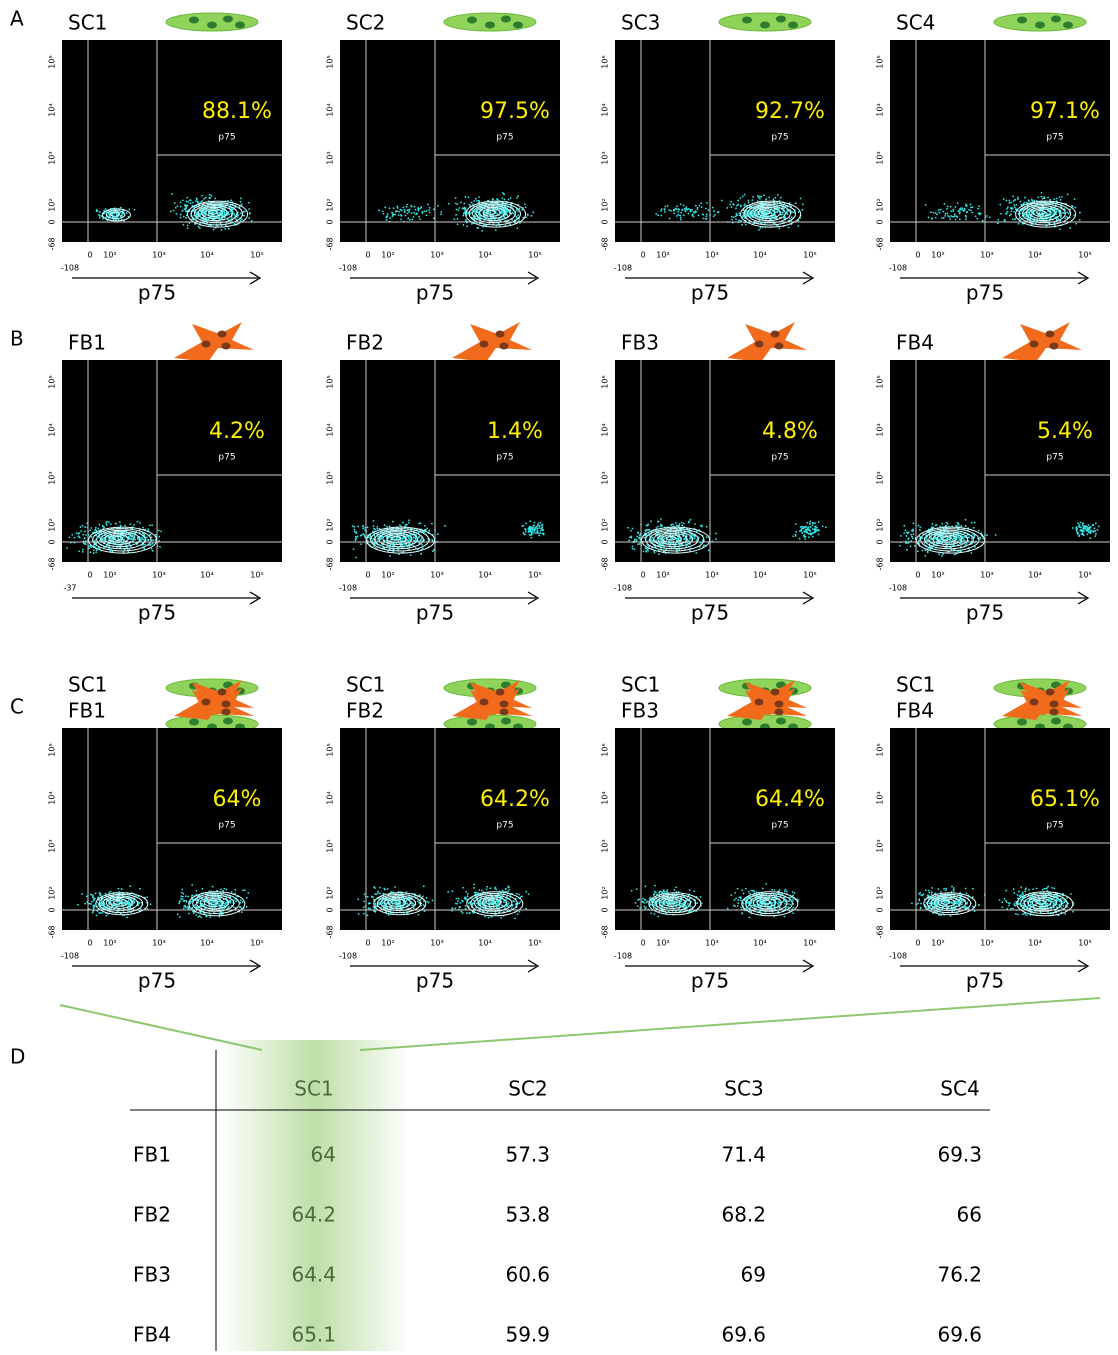 This screenshot has width=1118, height=1355. What do you see at coordinates (790, 111) in the screenshot?
I see `gate-percent: 92.7%` at bounding box center [790, 111].